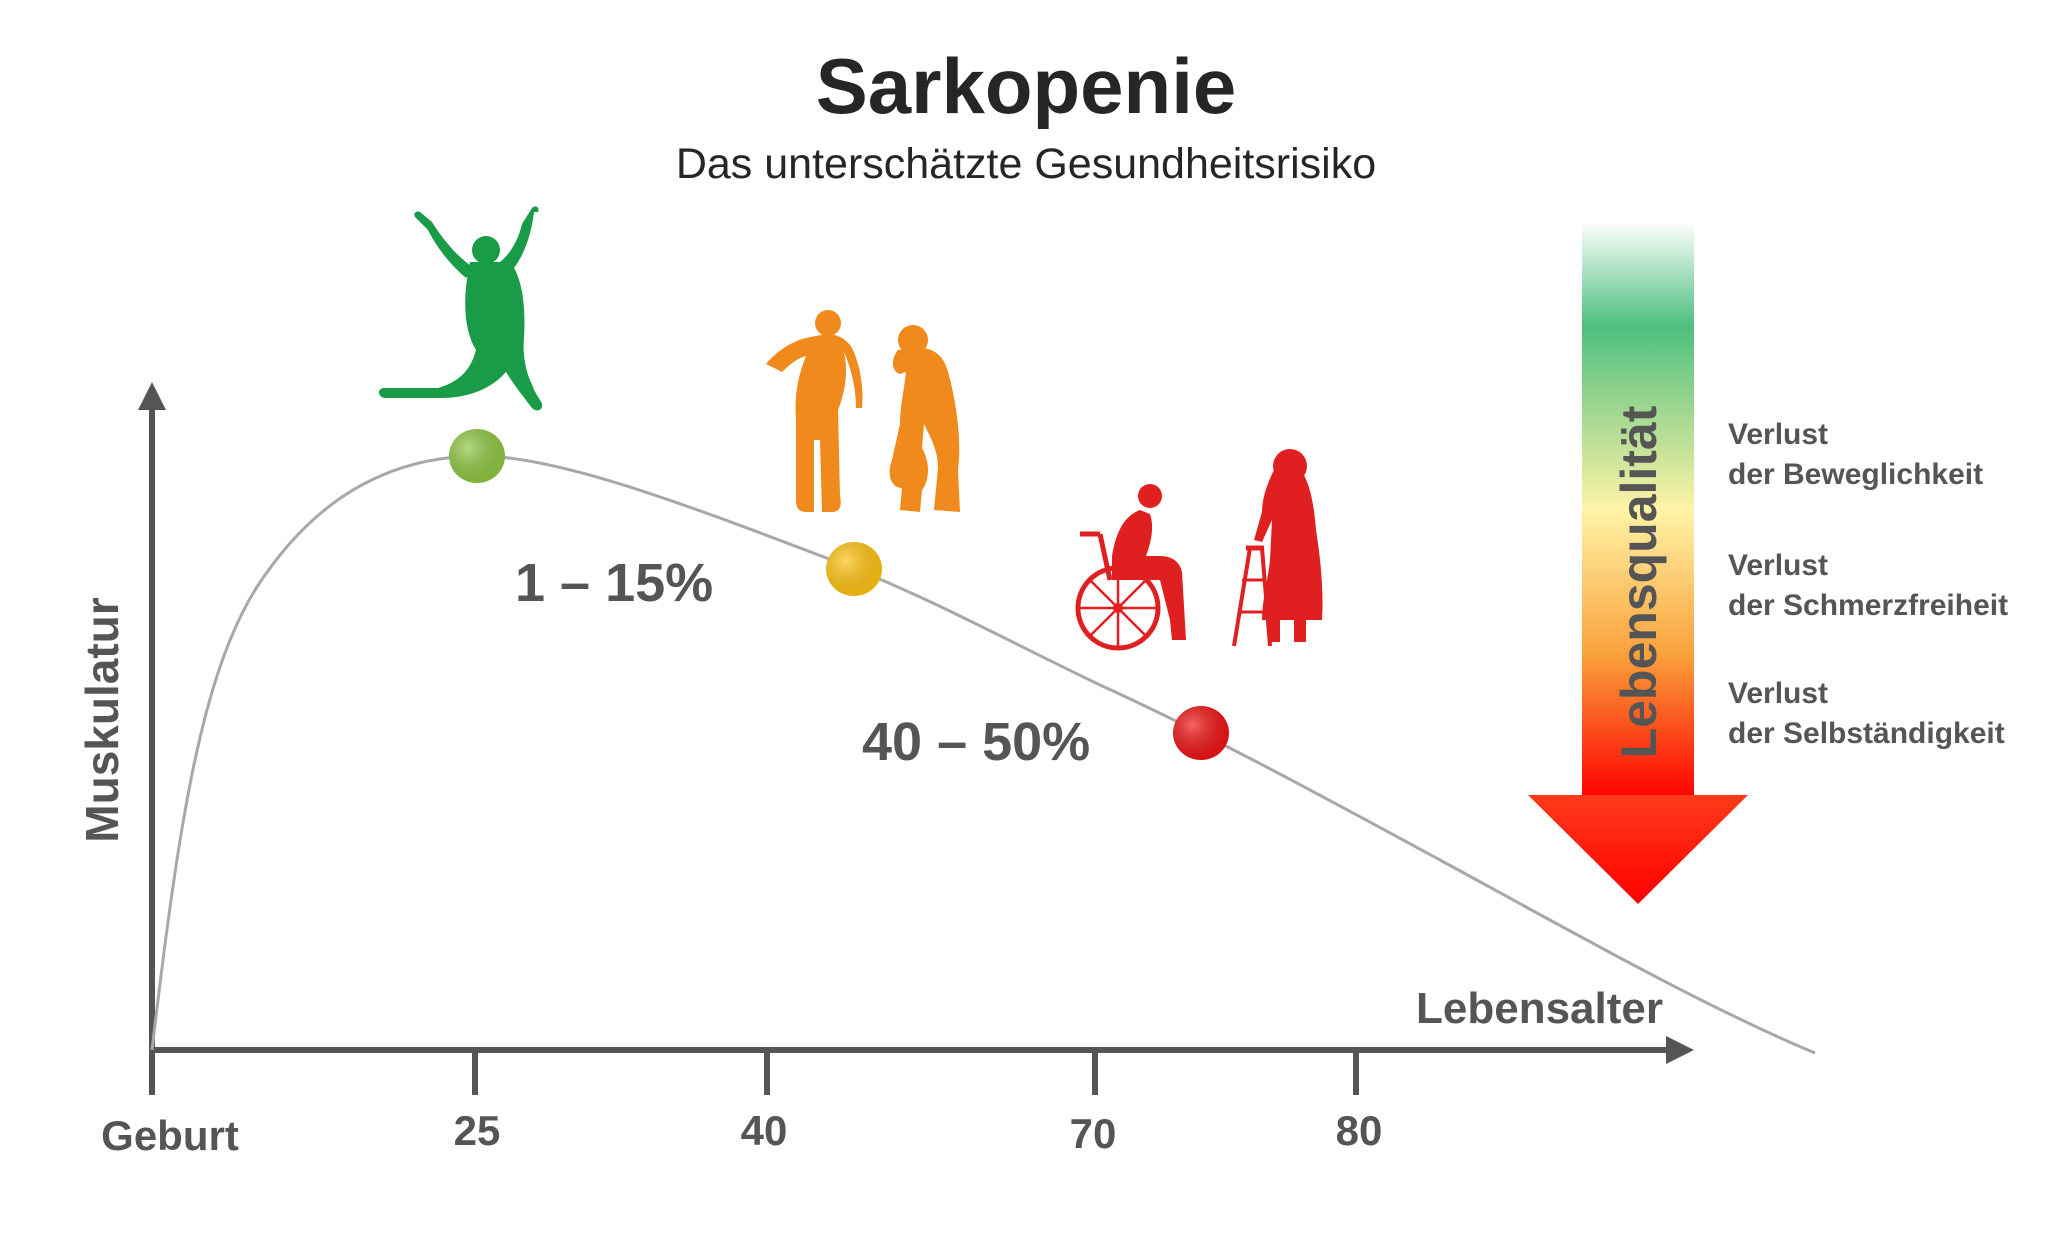 The height and width of the screenshot is (1257, 2048). What do you see at coordinates (1093, 1133) in the screenshot?
I see `x-tick-label: 70` at bounding box center [1093, 1133].